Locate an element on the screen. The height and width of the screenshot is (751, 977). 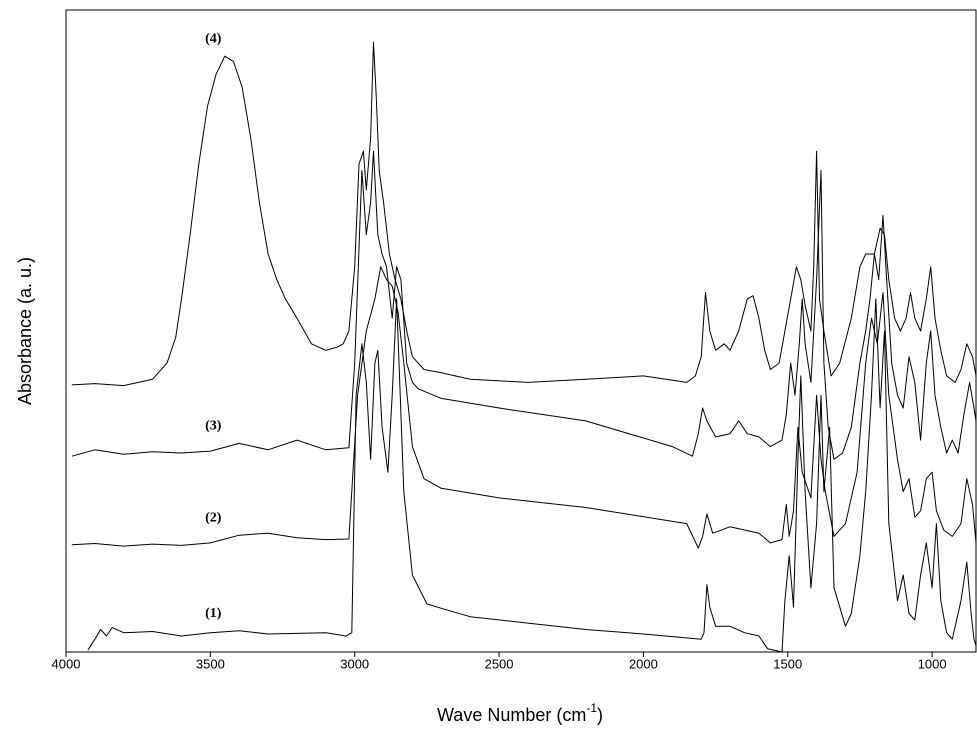
series-label: (1) is located at coordinates (213, 613).